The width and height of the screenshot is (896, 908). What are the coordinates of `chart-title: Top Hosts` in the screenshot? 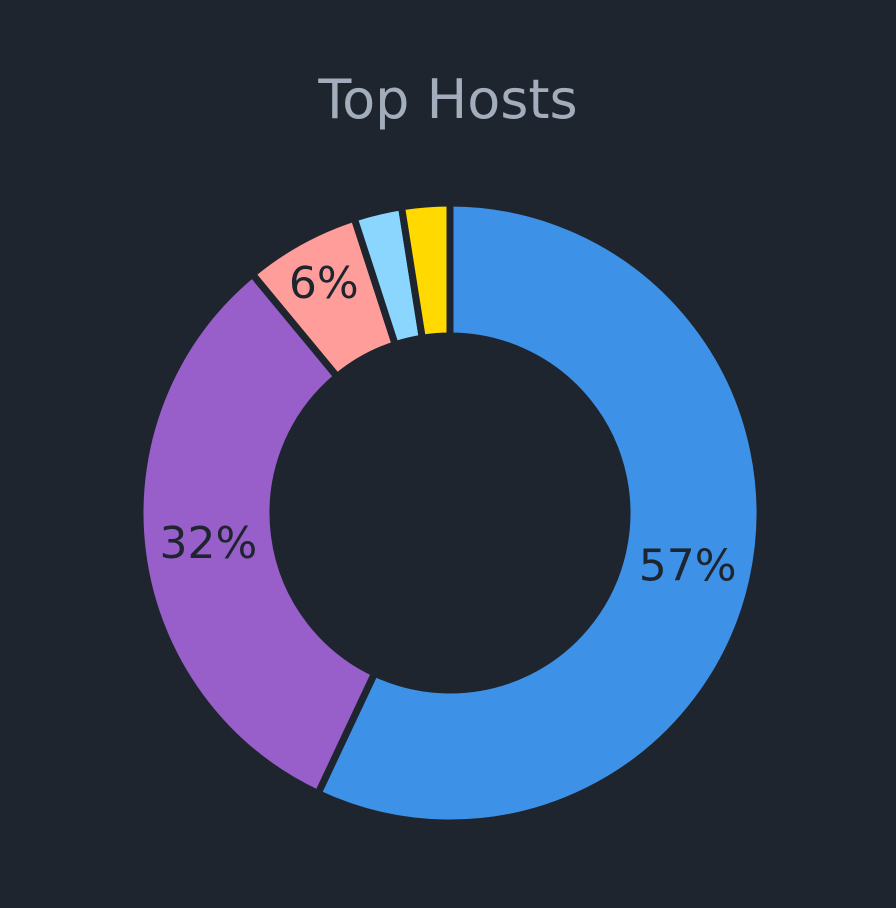 It's located at (448, 99).